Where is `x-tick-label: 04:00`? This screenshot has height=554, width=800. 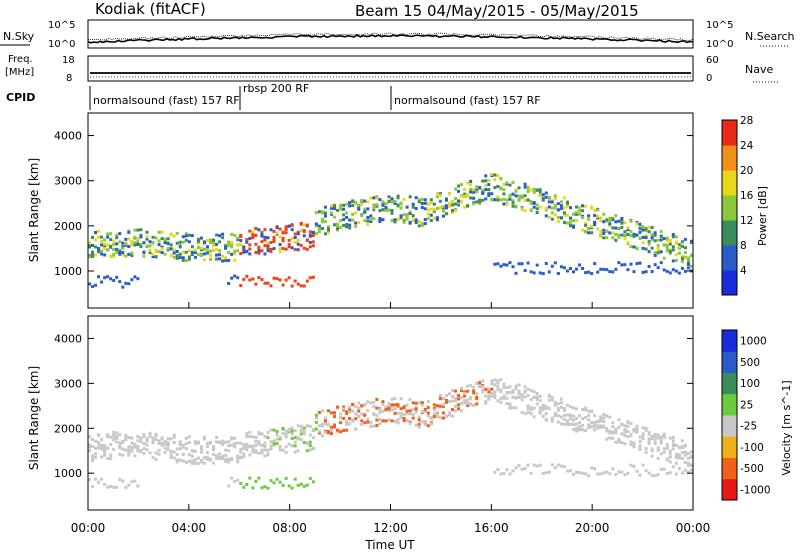 x-tick-label: 04:00 is located at coordinates (189, 528).